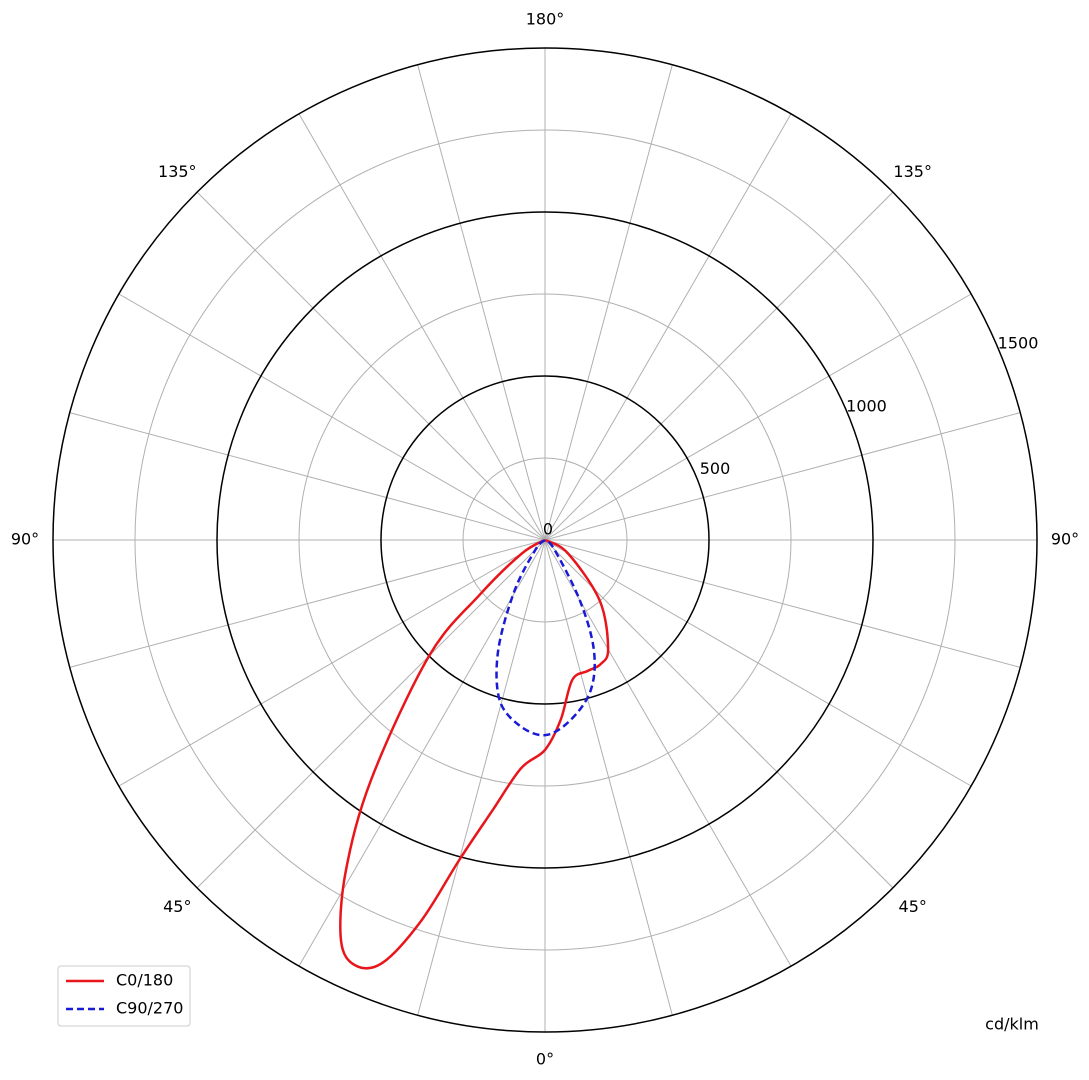  I want to click on unit-label: cd/klm, so click(1012, 1024).